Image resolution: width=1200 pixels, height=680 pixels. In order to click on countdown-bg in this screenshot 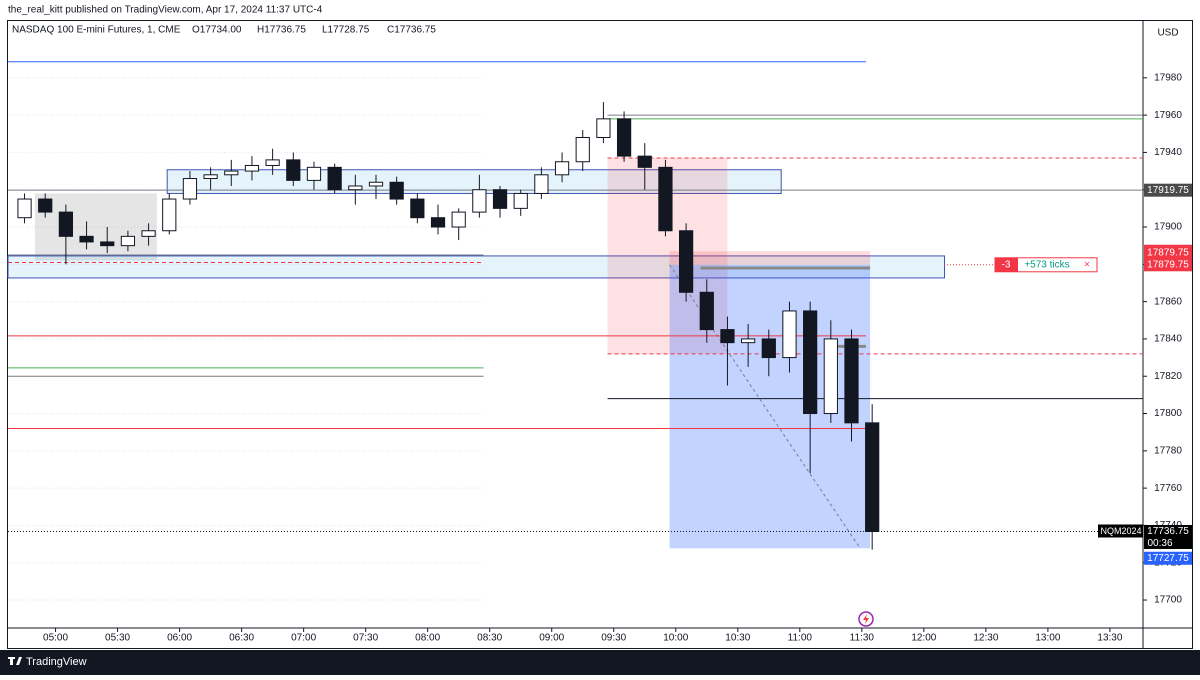, I will do `click(1168, 543)`.